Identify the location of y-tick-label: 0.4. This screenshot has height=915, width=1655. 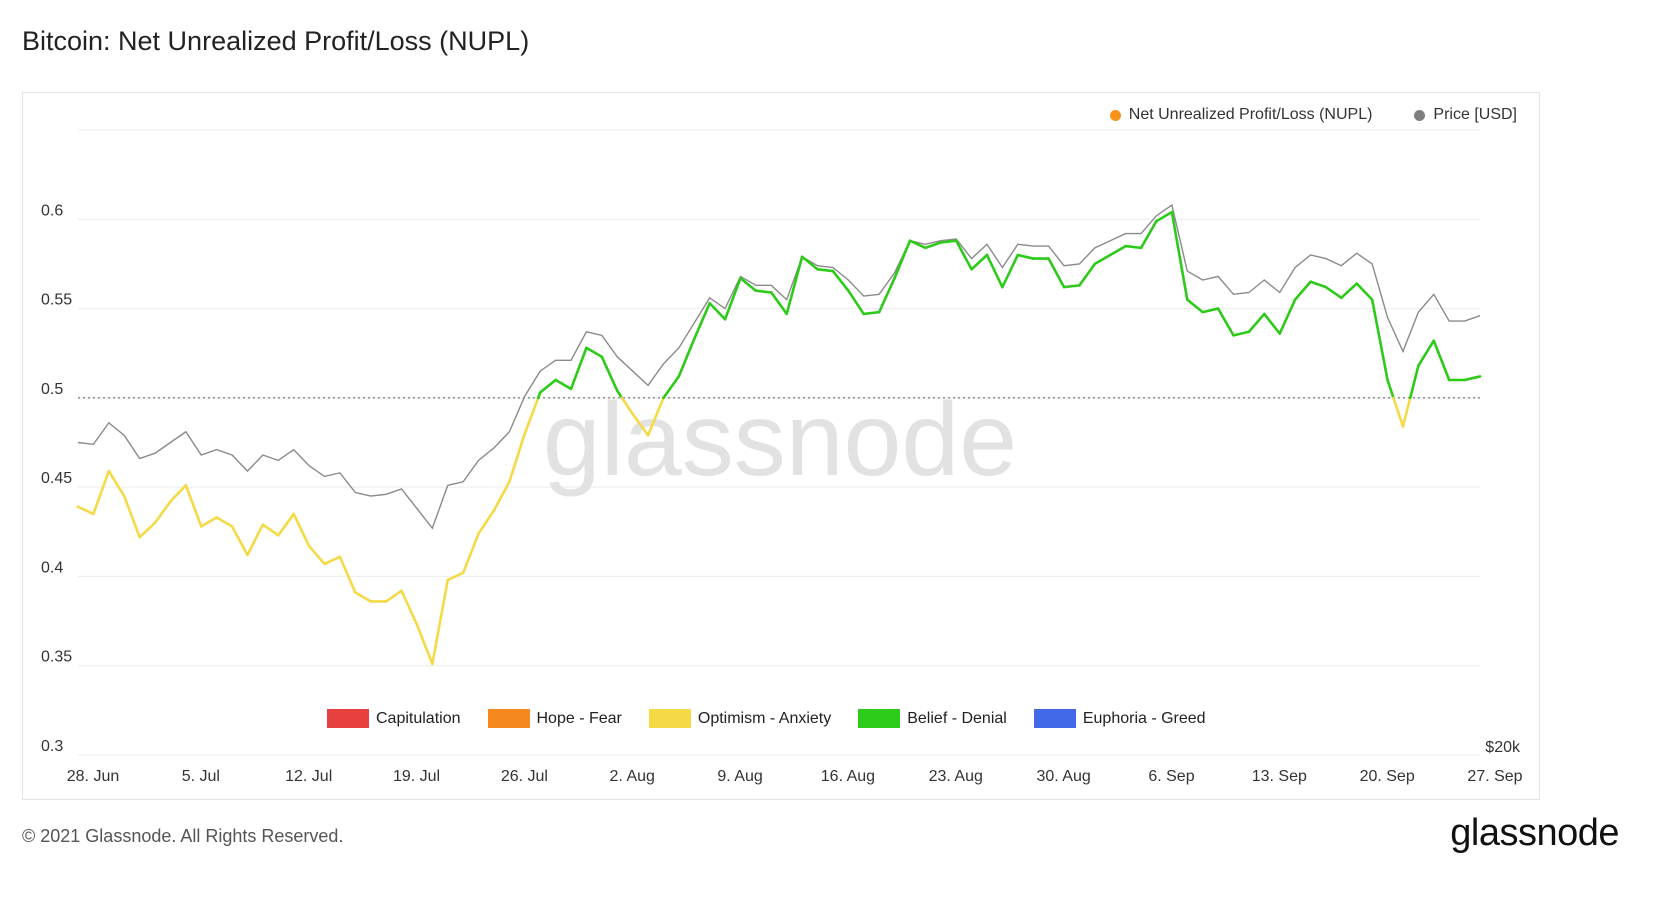
(52, 567).